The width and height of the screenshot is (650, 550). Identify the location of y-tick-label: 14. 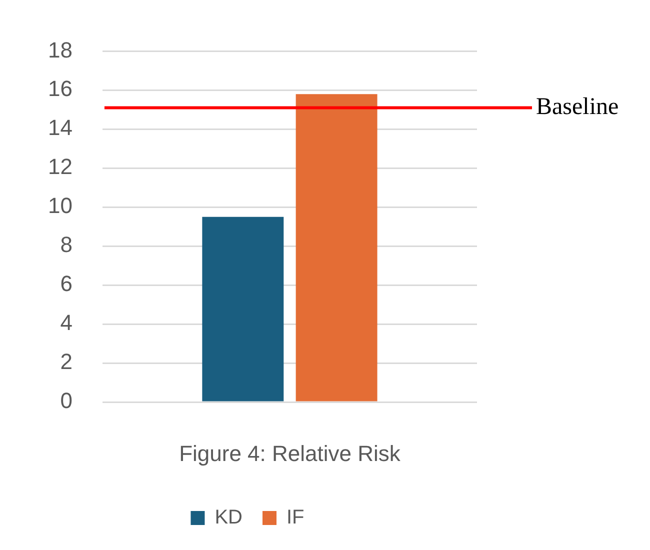
(60, 127).